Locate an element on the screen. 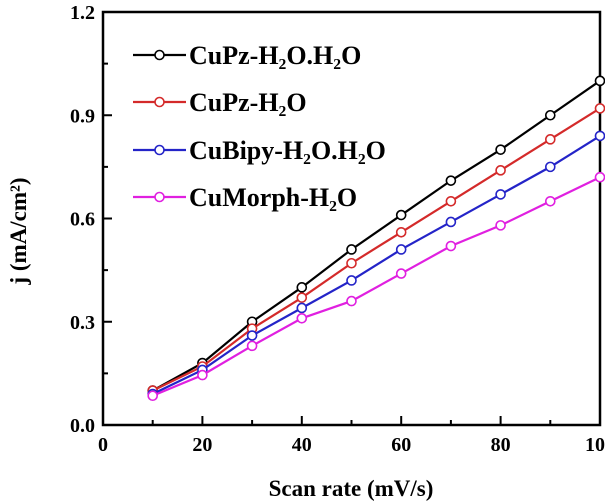 The height and width of the screenshot is (504, 605). legend-label: CuPz-H₂O is located at coordinates (248, 102).